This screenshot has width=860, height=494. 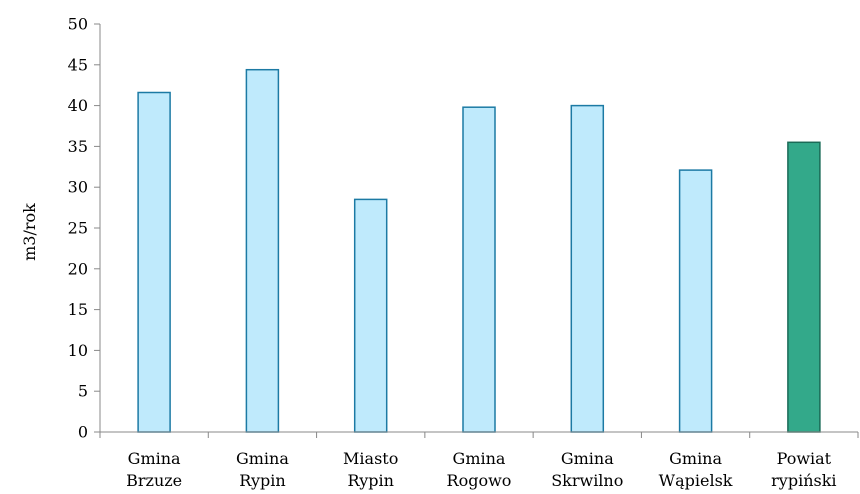 I want to click on y-tick-label-1: 5, so click(x=83, y=391).